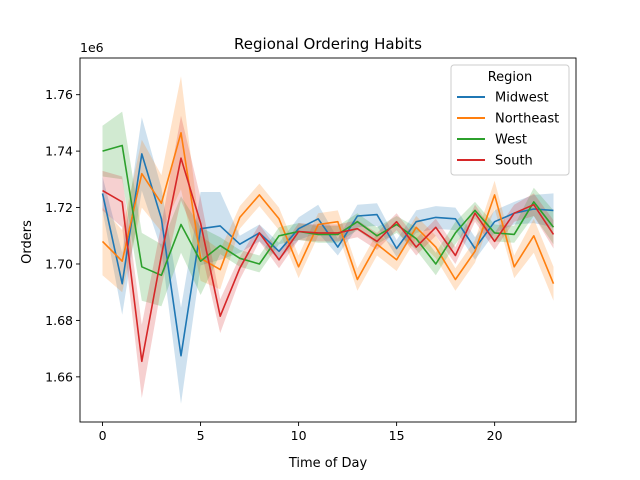 The height and width of the screenshot is (480, 640). Describe the element at coordinates (510, 77) in the screenshot. I see `legend-title: Region` at that location.